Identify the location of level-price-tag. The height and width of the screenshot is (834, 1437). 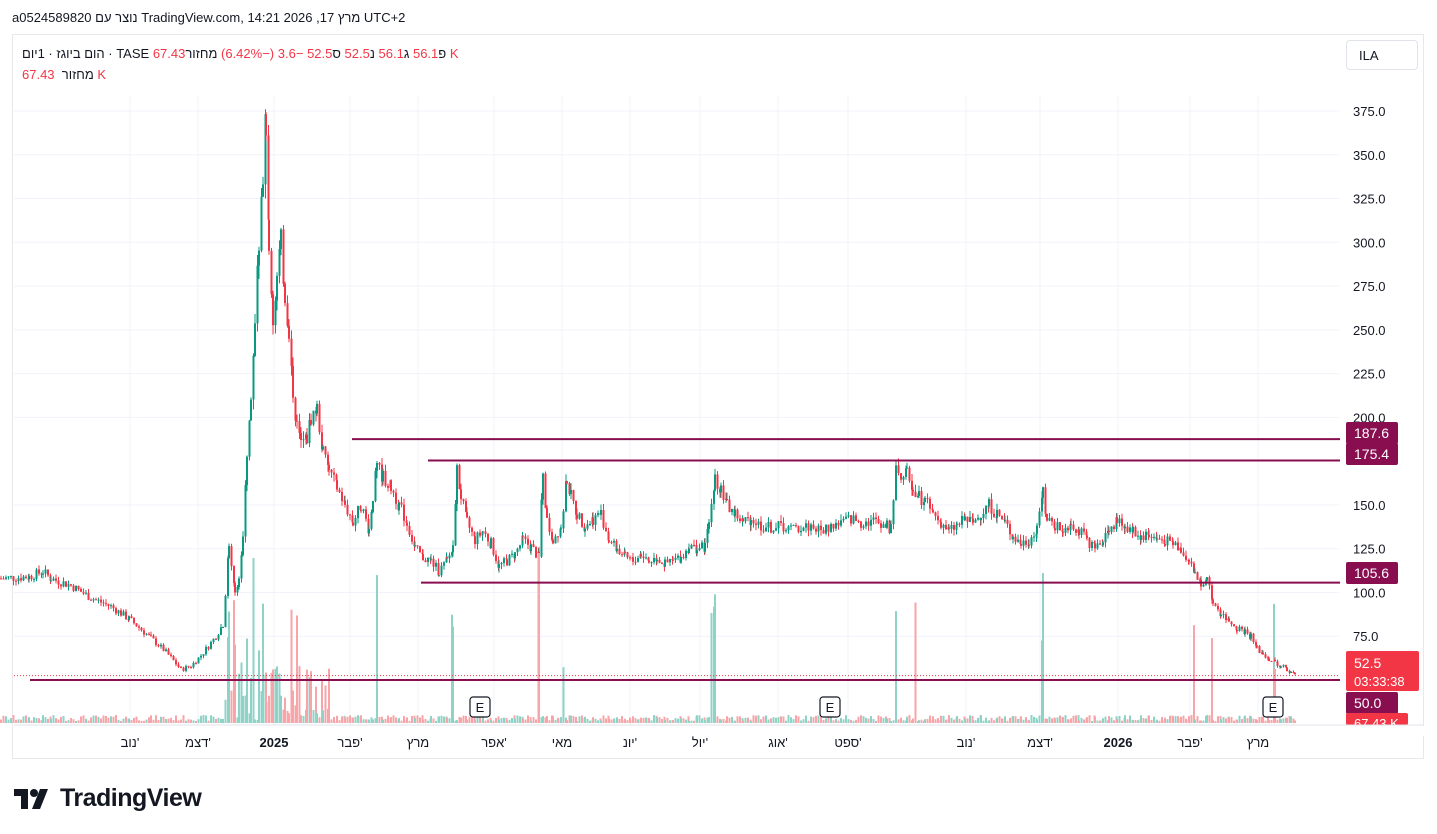
(1372, 454).